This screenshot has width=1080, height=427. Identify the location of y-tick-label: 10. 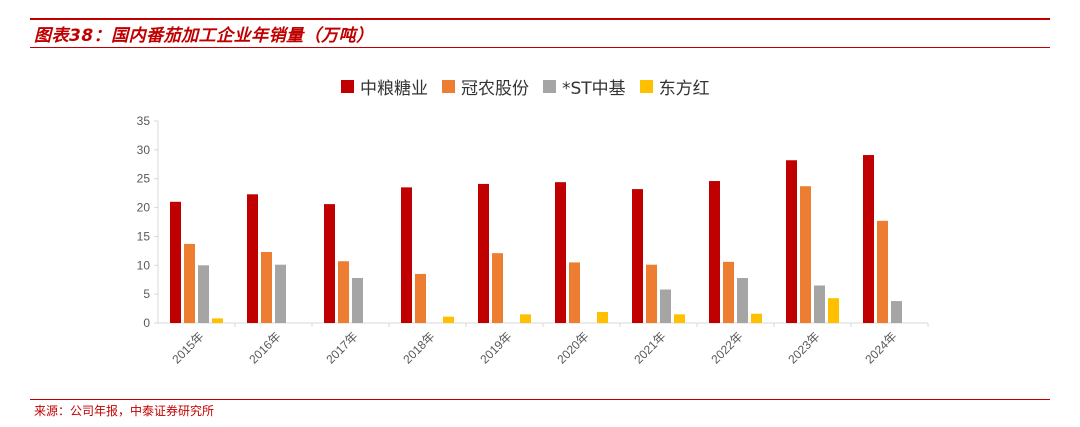
(144, 265).